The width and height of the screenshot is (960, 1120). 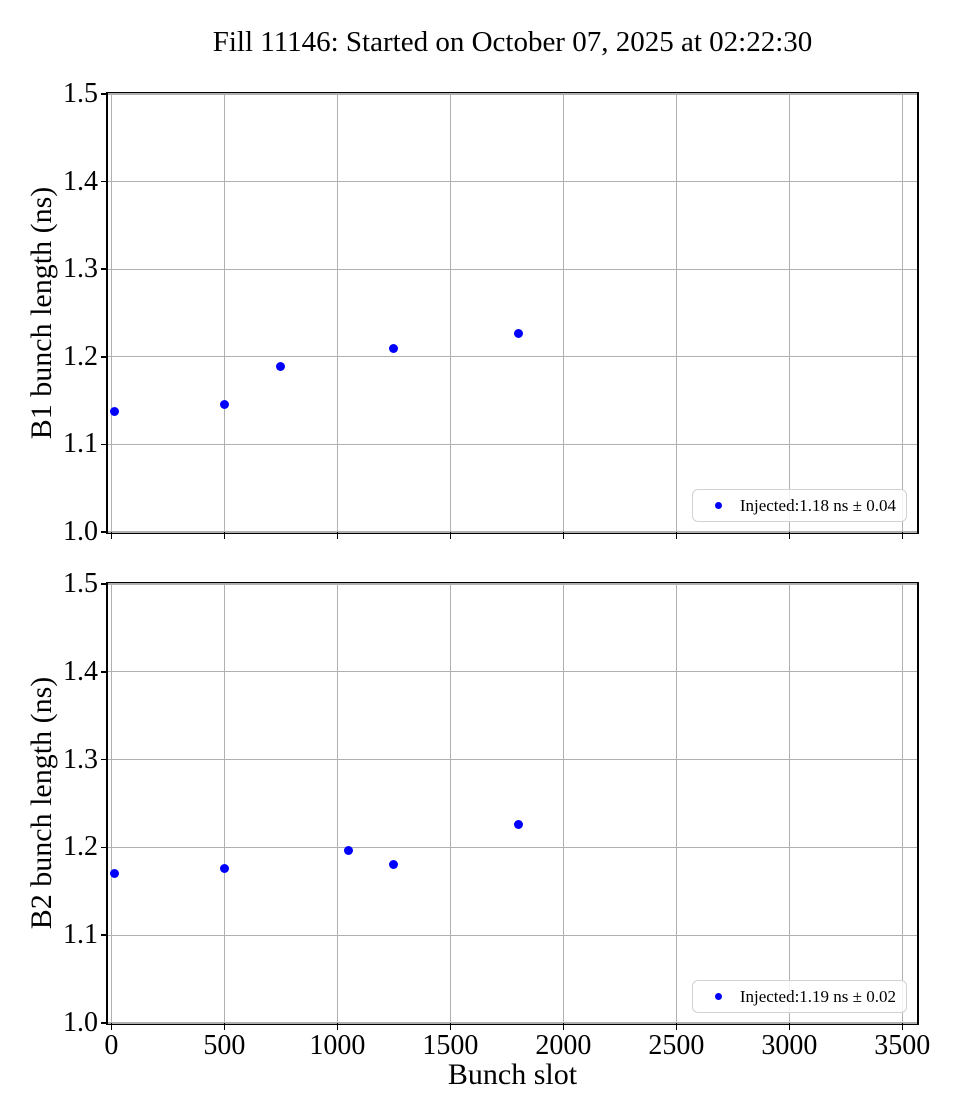 What do you see at coordinates (512, 1074) in the screenshot?
I see `x-axis-label: Bunch slot` at bounding box center [512, 1074].